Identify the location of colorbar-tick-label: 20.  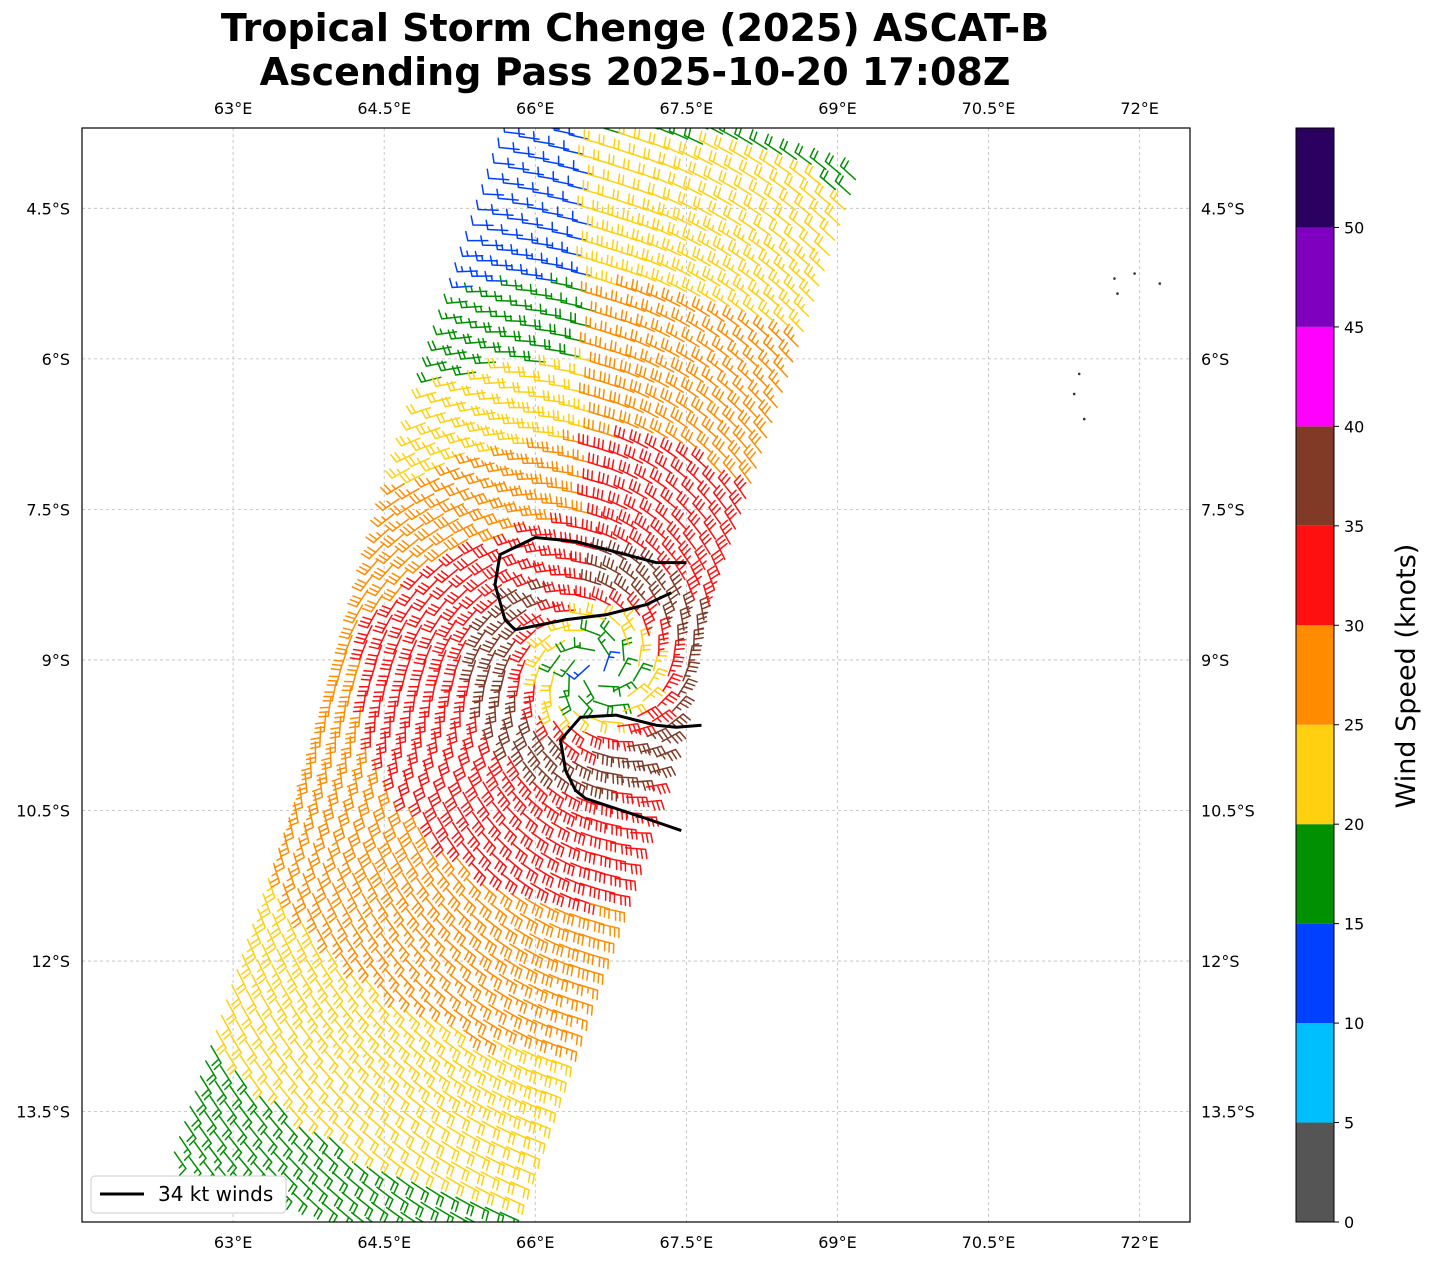
(1354, 824).